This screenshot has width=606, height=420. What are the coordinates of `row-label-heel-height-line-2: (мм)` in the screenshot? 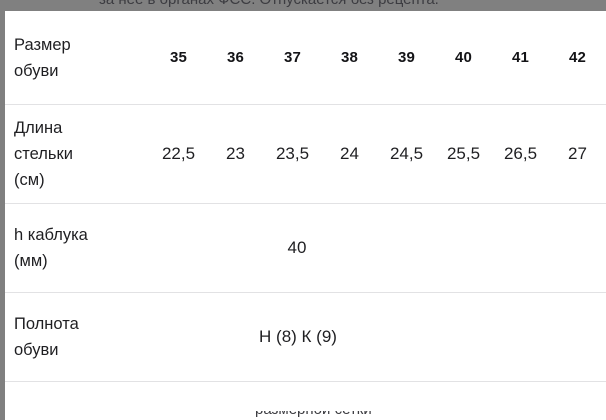 It's located at (31, 261).